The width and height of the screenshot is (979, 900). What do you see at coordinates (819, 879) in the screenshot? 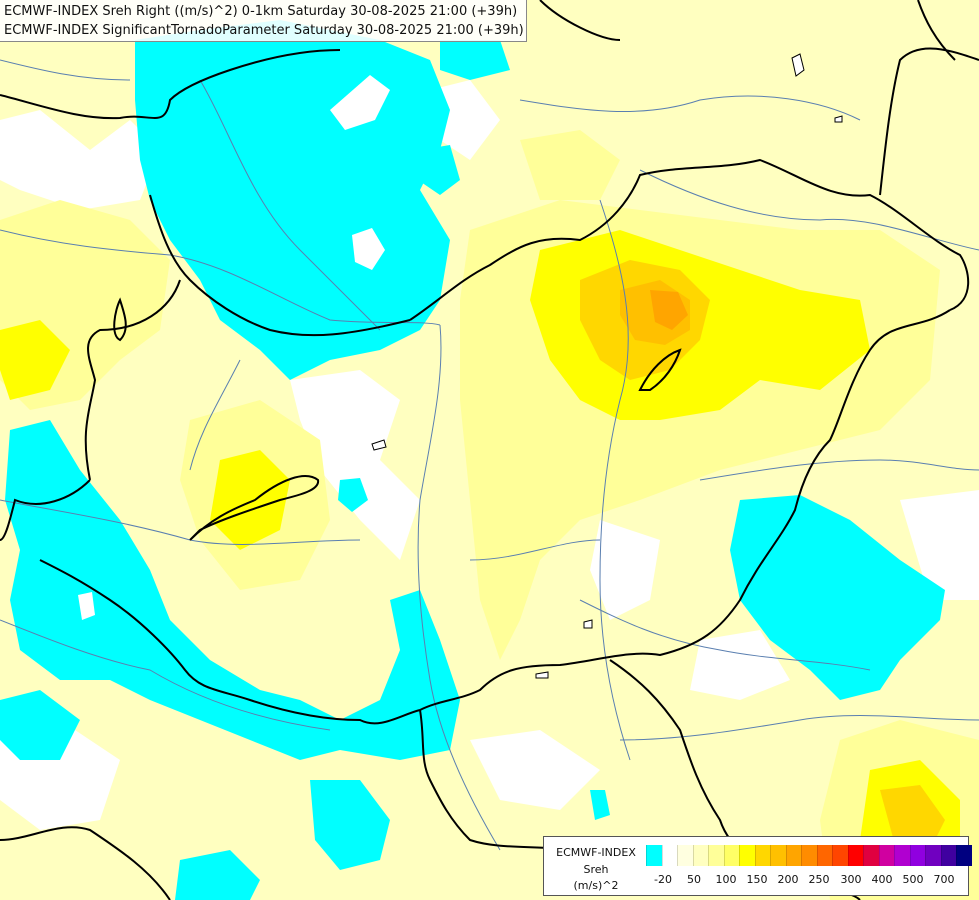
I see `legend-tick-label: 250` at bounding box center [819, 879].